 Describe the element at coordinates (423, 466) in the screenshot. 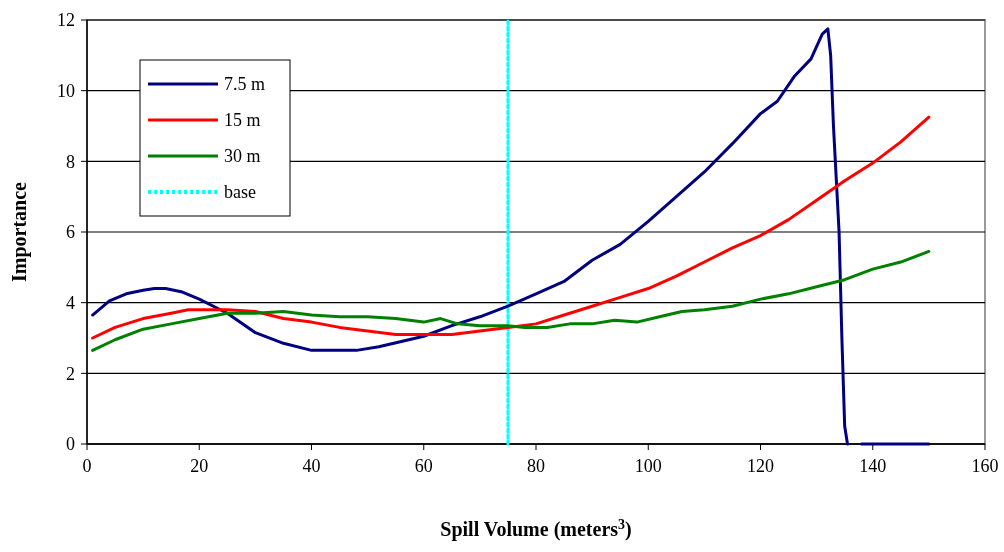

I see `x-tick-label: 60` at that location.